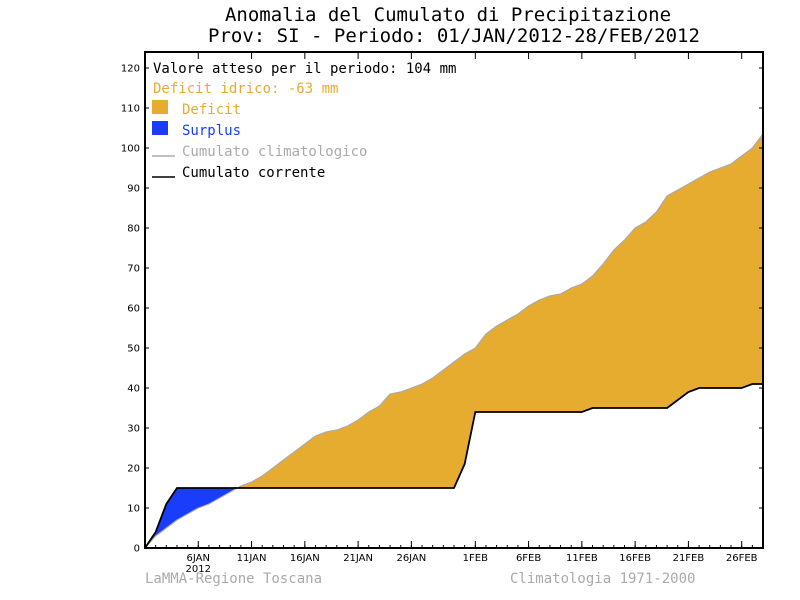 Image resolution: width=800 pixels, height=600 pixels. What do you see at coordinates (448, 15) in the screenshot?
I see `chart-title-line1: Anomalia del Cumulato di Precipitazione` at bounding box center [448, 15].